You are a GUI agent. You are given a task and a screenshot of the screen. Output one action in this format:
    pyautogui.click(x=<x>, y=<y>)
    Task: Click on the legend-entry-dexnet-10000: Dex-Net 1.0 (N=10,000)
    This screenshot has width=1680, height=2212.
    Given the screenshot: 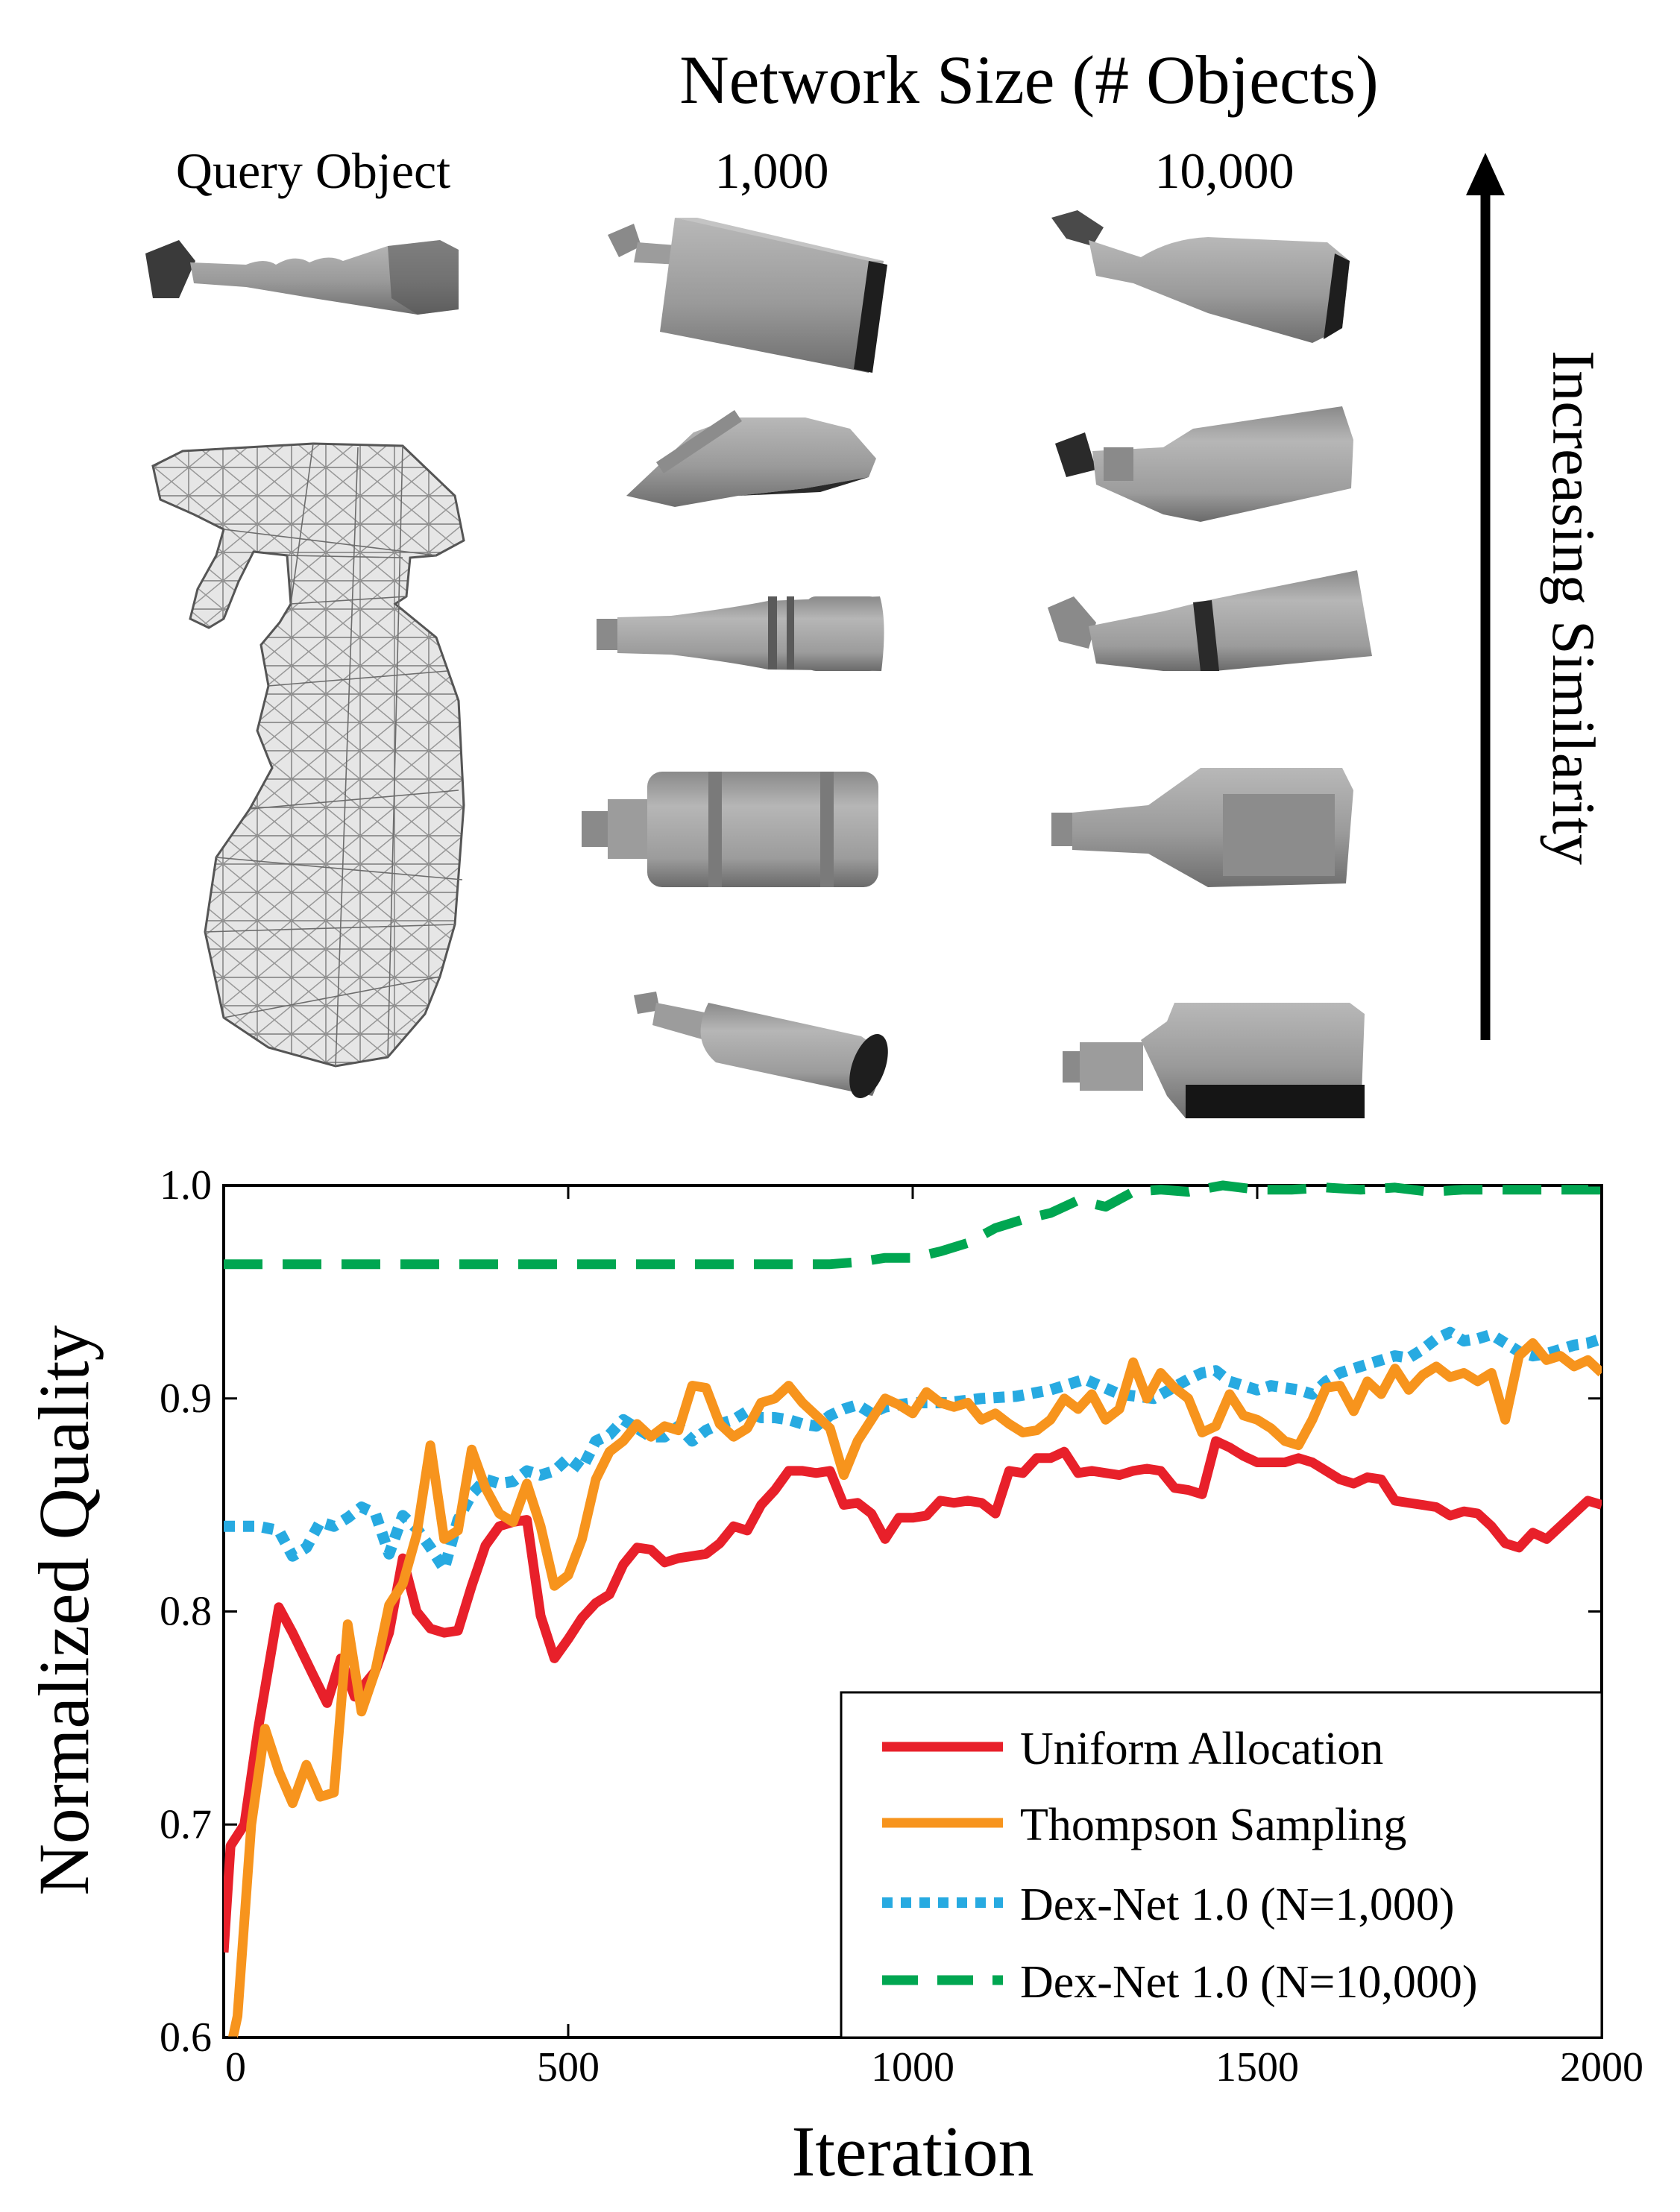 What is the action you would take?
    pyautogui.click(x=1180, y=1982)
    